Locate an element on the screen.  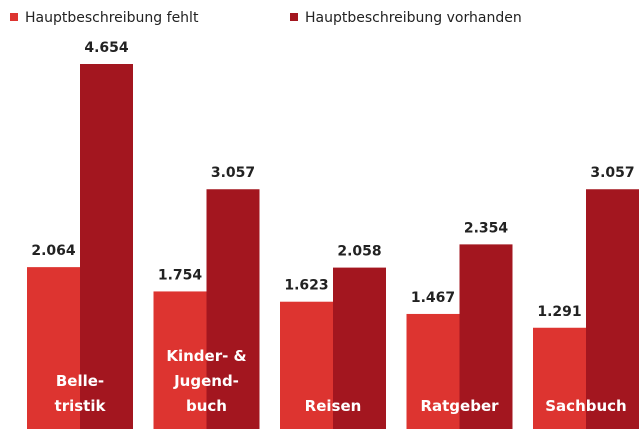
category-label: Belle- tristik is located at coordinates (80, 393).